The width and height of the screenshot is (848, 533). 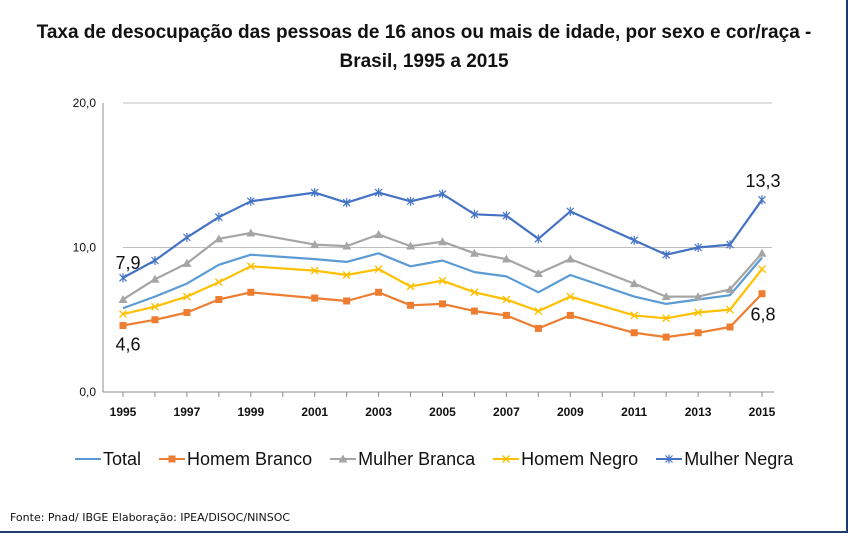 I want to click on legend-label: Homem Branco, so click(x=250, y=458).